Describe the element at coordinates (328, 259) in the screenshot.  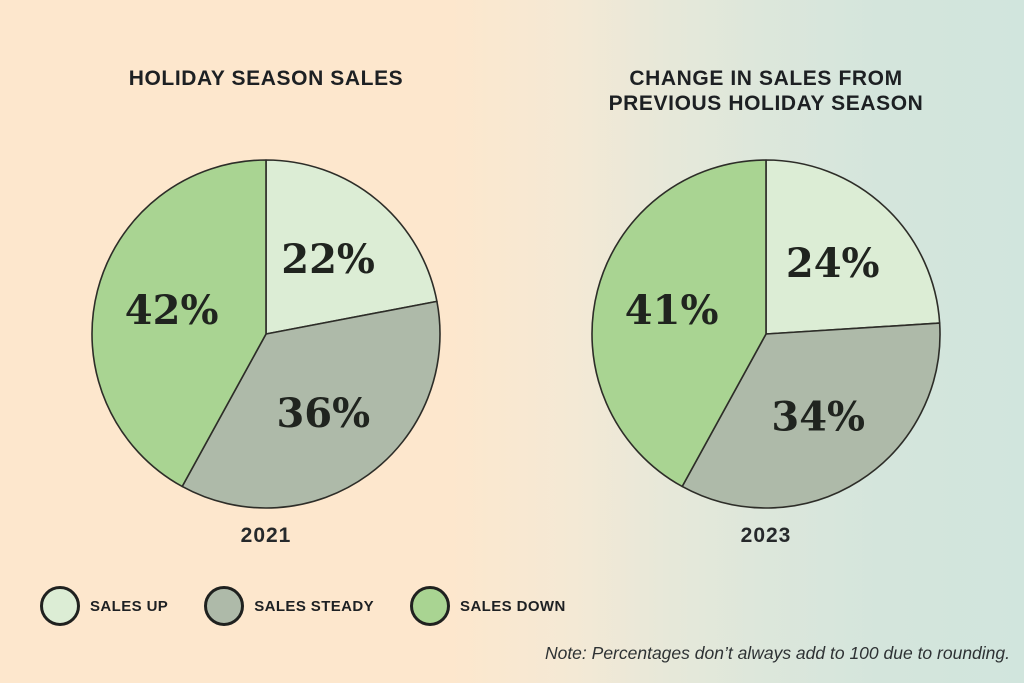
I see `pie-slice-value-label: 22%` at that location.